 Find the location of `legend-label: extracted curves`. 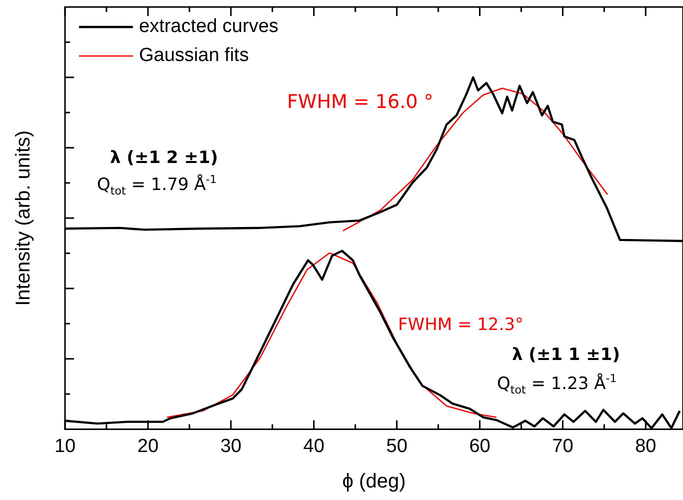

legend-label: extracted curves is located at coordinates (208, 27).